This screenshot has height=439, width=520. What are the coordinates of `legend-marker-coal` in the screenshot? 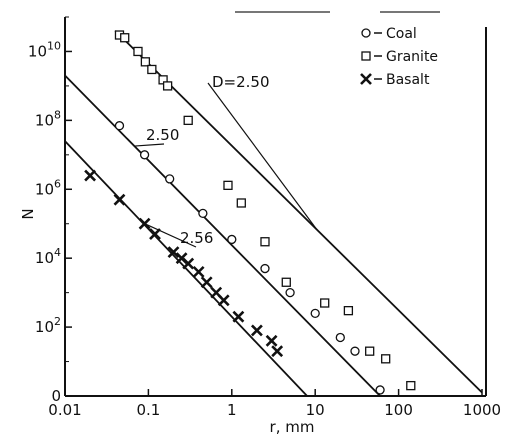 It's located at (366, 33).